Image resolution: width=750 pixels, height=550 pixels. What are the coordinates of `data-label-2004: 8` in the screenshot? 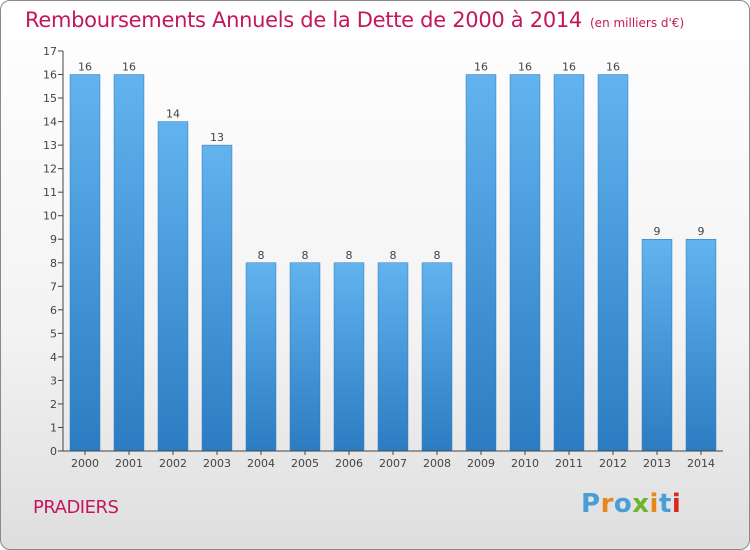 It's located at (261, 255).